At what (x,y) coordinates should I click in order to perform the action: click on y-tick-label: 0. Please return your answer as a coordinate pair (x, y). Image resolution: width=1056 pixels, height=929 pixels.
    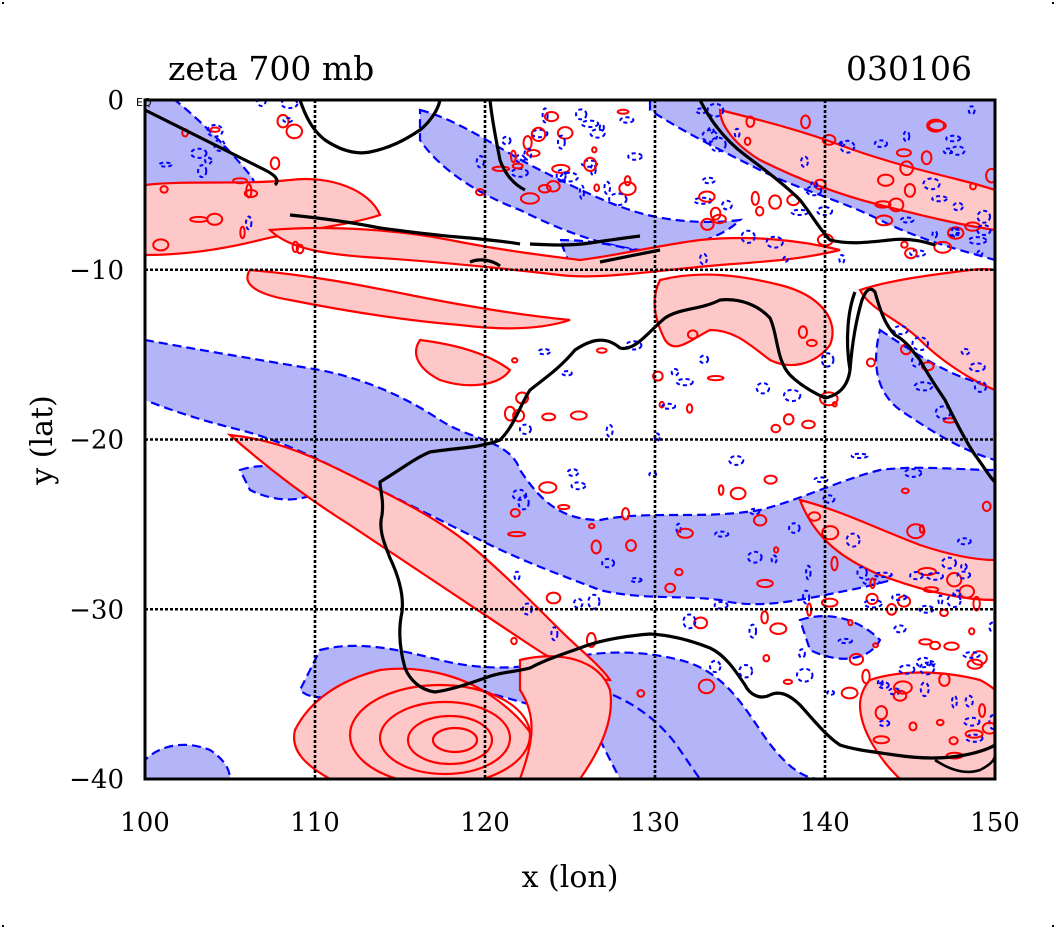
    Looking at the image, I should click on (115, 101).